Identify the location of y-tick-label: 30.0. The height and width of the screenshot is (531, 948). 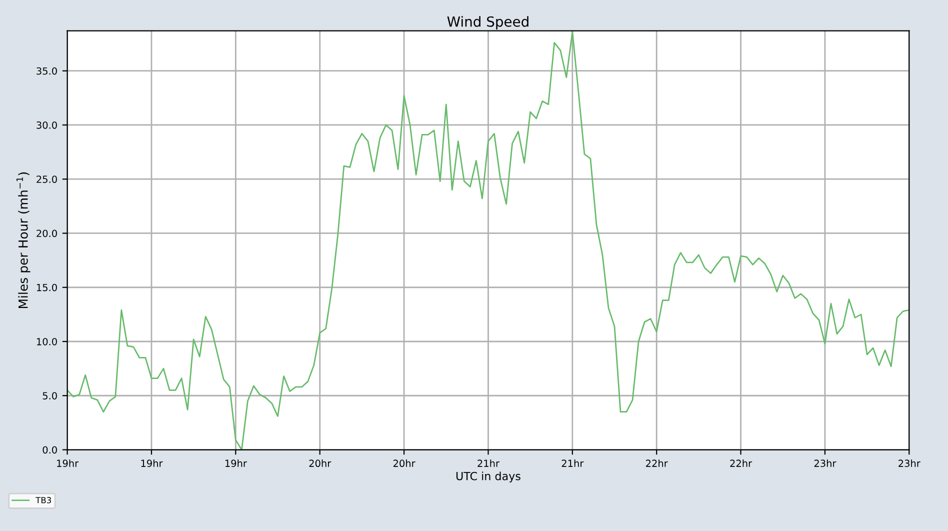
(46, 125).